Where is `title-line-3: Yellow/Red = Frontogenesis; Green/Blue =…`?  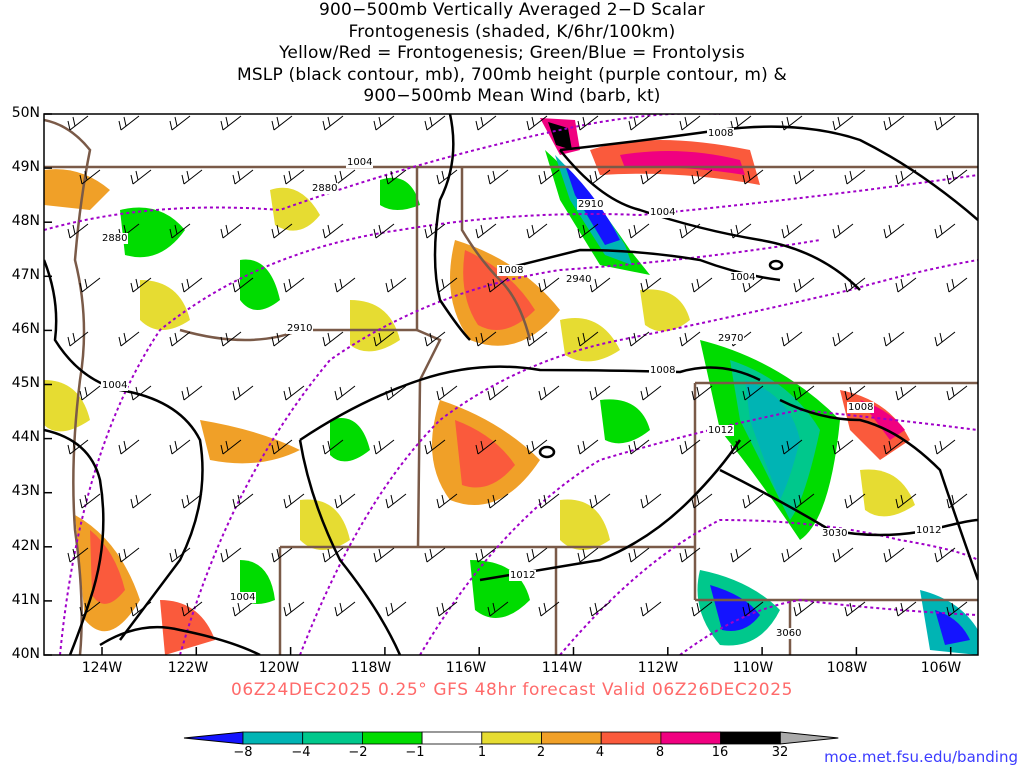
title-line-3: Yellow/Red = Frontogenesis; Green/Blue =… is located at coordinates (512, 53).